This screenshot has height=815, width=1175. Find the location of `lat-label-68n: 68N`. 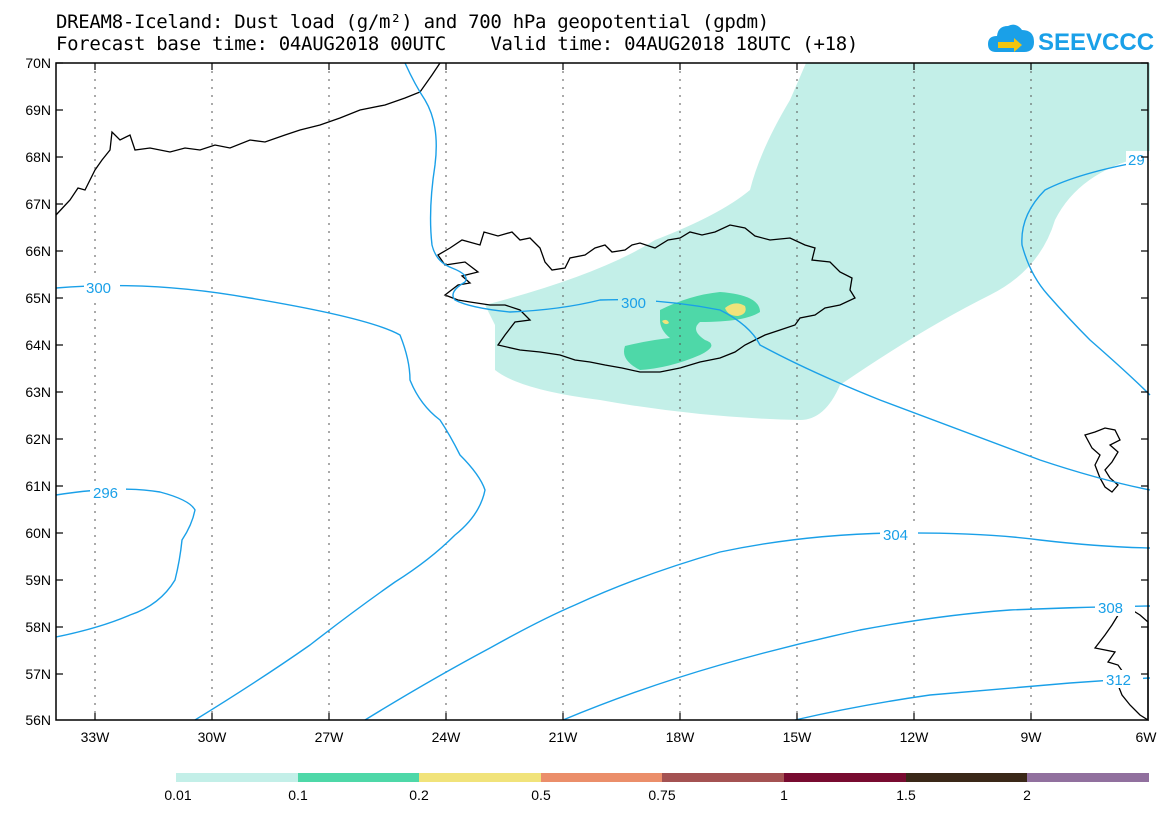

lat-label-68n: 68N is located at coordinates (38, 157).